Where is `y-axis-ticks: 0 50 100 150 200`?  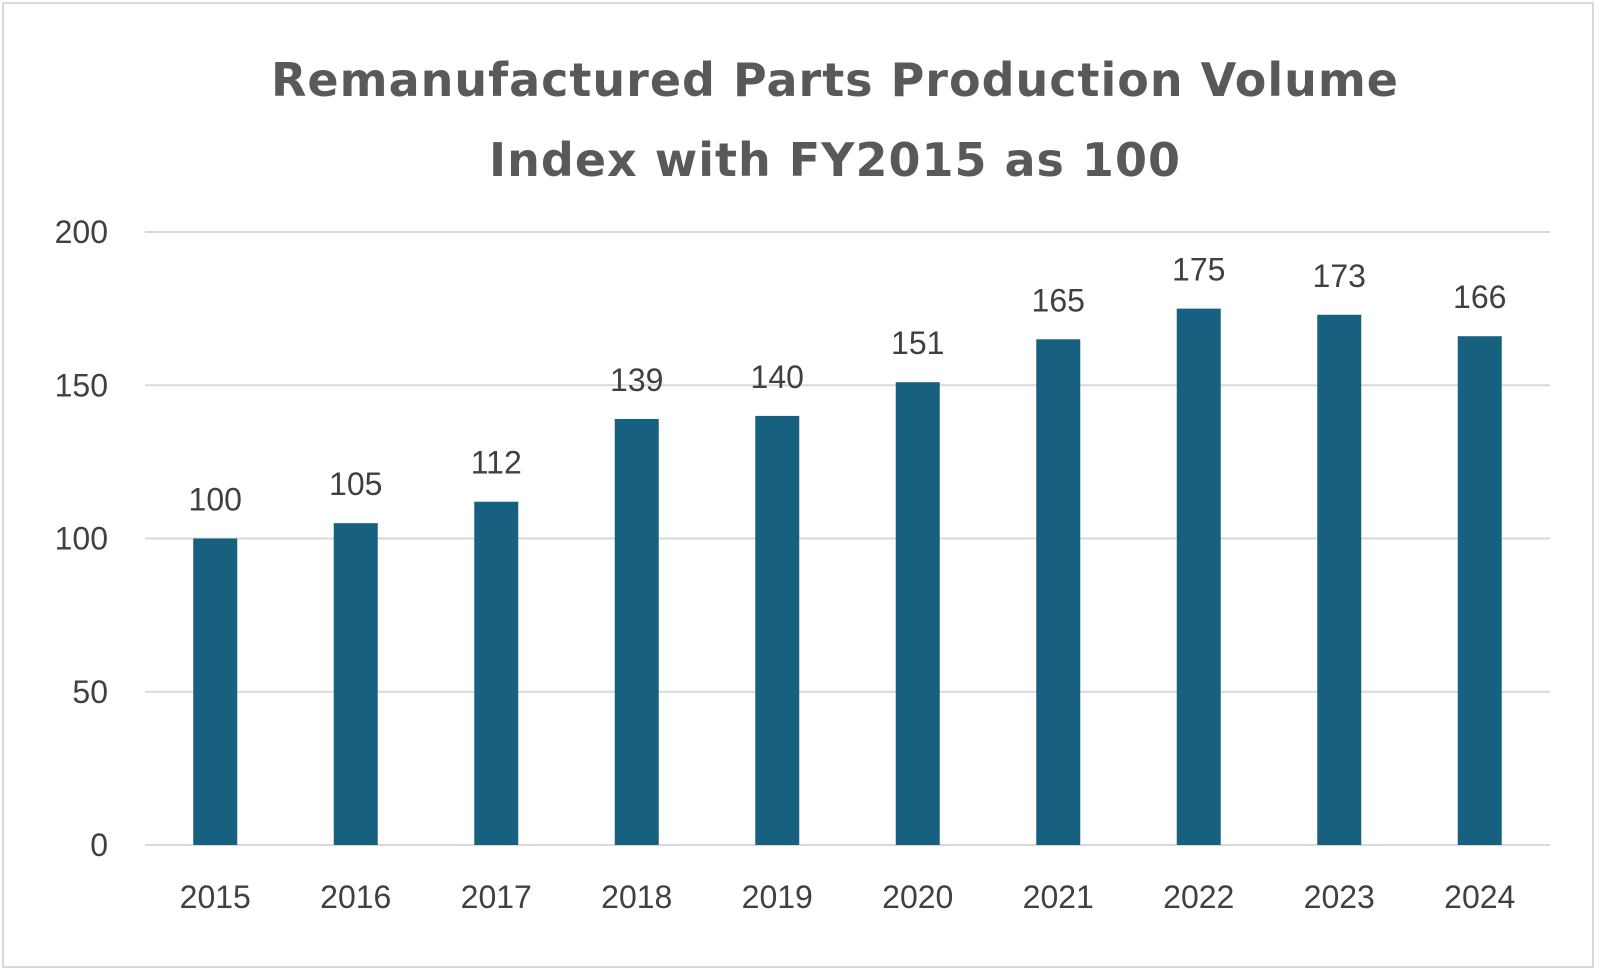
y-axis-ticks: 0 50 100 150 200 is located at coordinates (81, 538).